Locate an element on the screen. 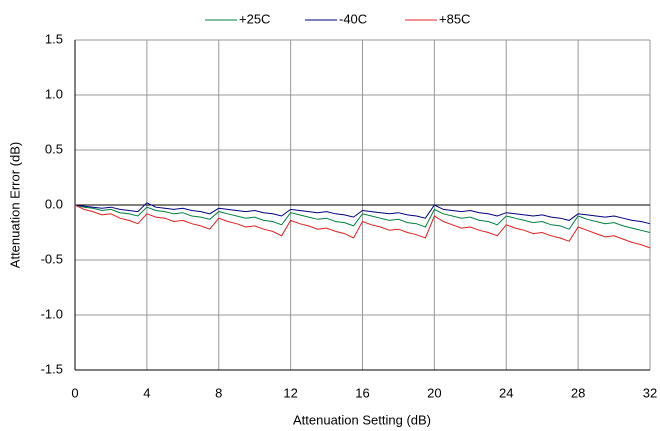 The width and height of the screenshot is (660, 431). x-axis-title: Attenuation Setting (dB) is located at coordinates (362, 419).